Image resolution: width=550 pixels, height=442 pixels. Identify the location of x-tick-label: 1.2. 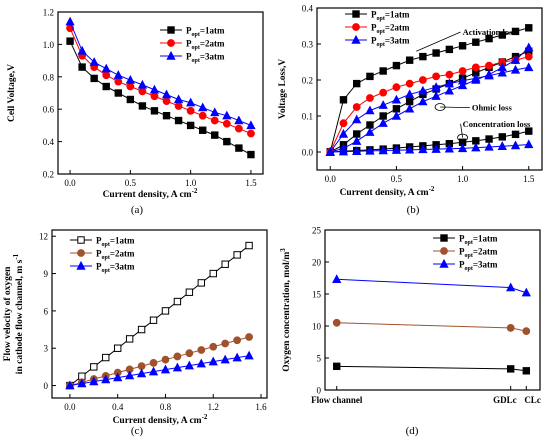
(213, 407).